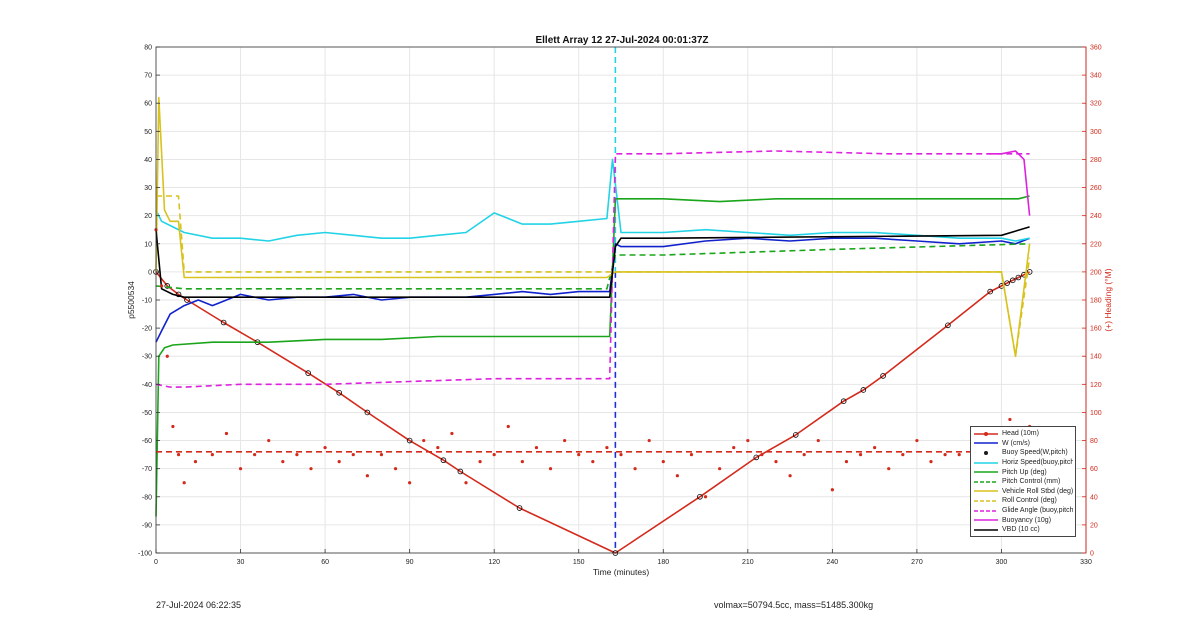 Image resolution: width=1200 pixels, height=622 pixels. What do you see at coordinates (1096, 216) in the screenshot?
I see `y-right-tick-label: 240` at bounding box center [1096, 216].